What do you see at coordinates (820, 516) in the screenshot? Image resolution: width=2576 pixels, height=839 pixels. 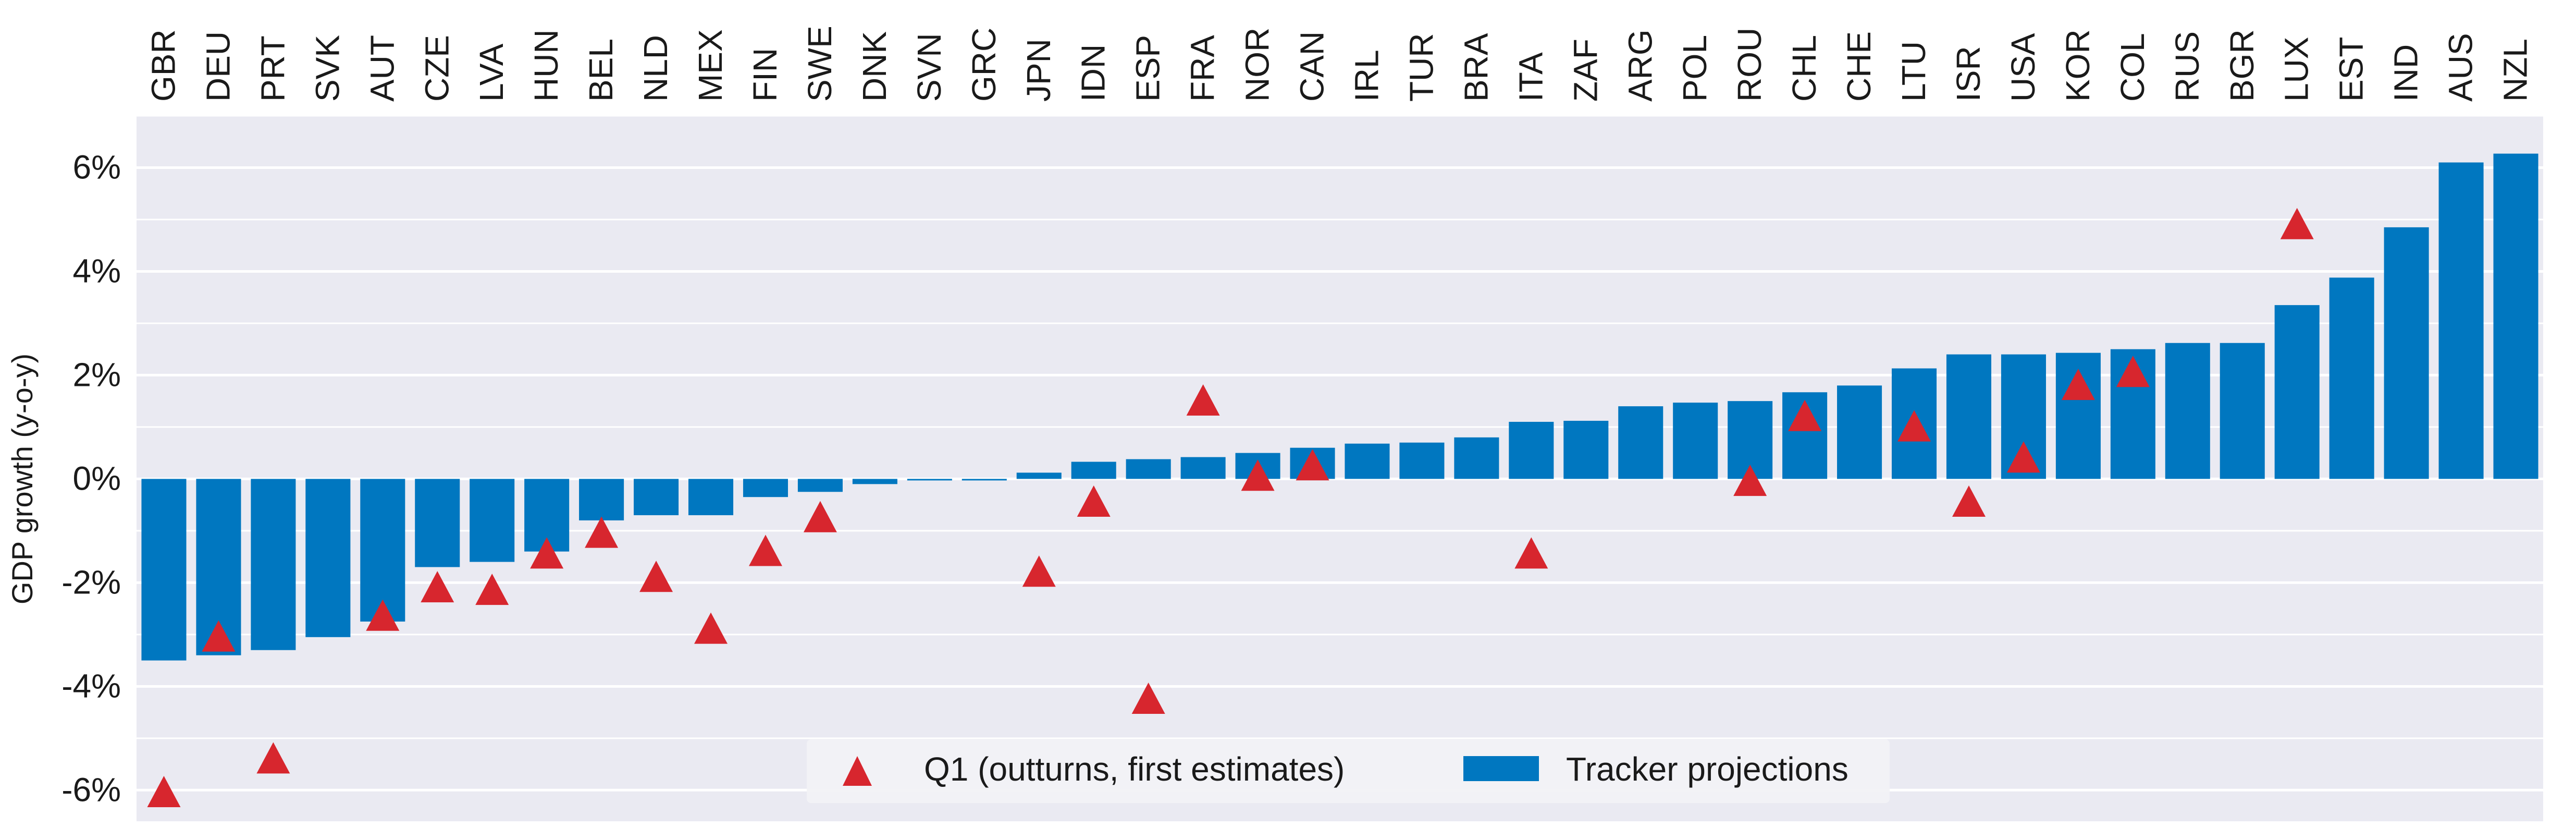 I see `q1-marker-swe` at bounding box center [820, 516].